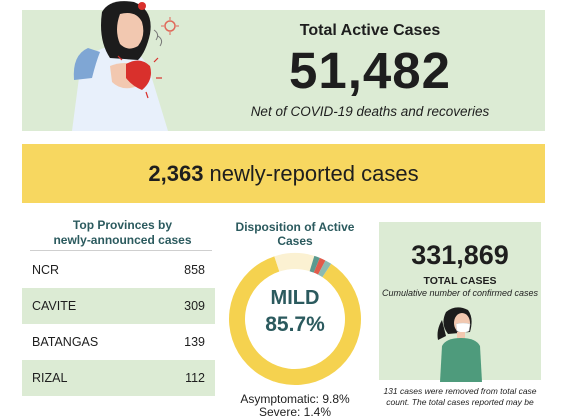 The height and width of the screenshot is (419, 567). I want to click on province-count: 112, so click(195, 378).